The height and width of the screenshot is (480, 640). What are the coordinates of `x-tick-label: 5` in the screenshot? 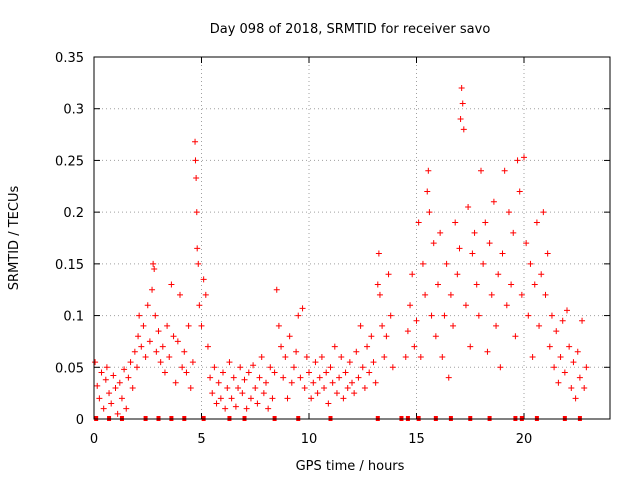 It's located at (201, 439).